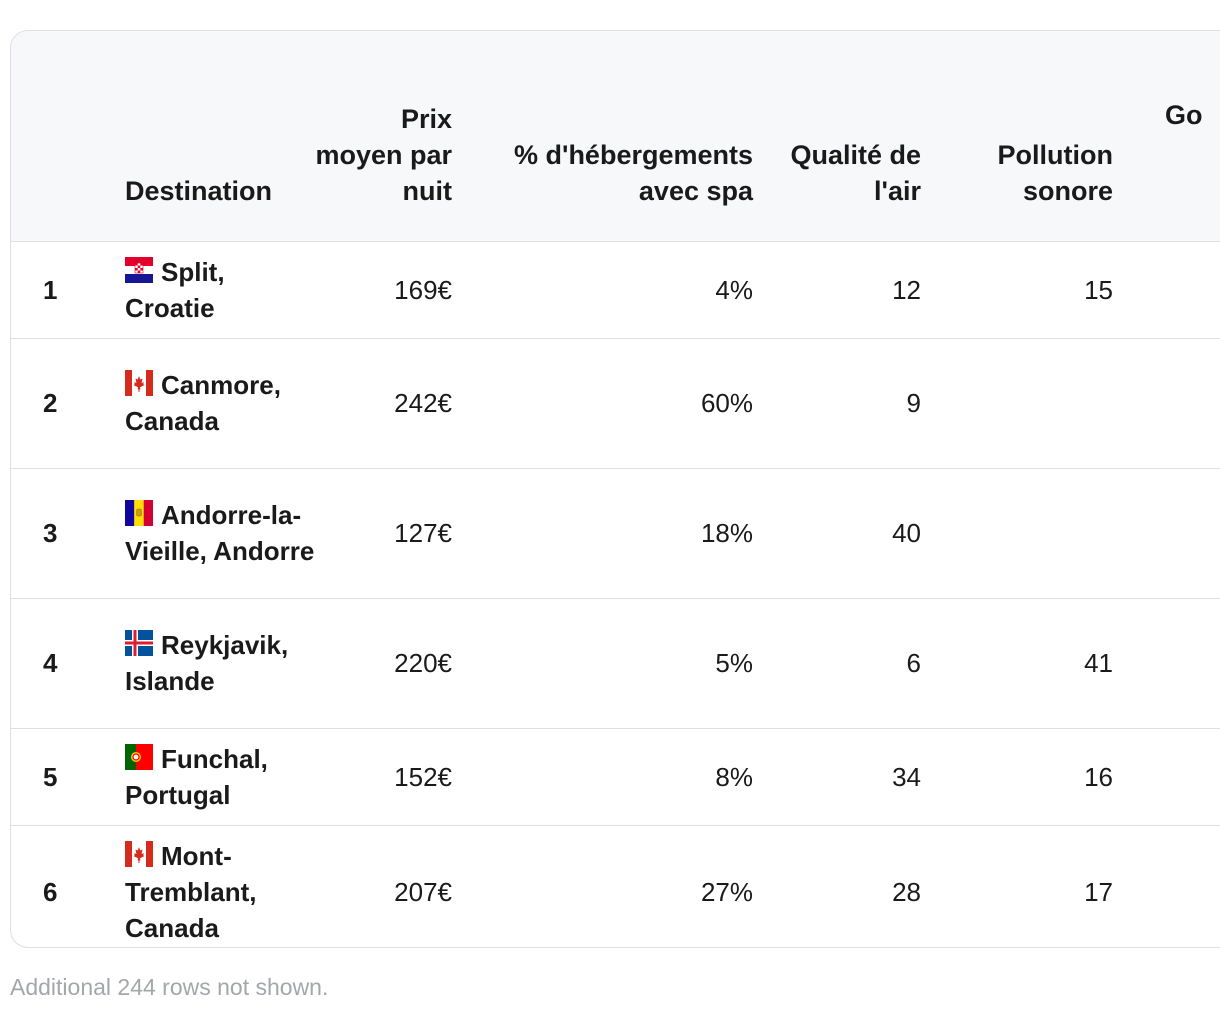 This screenshot has width=1220, height=1016. What do you see at coordinates (68, 136) in the screenshot?
I see `header-rank` at bounding box center [68, 136].